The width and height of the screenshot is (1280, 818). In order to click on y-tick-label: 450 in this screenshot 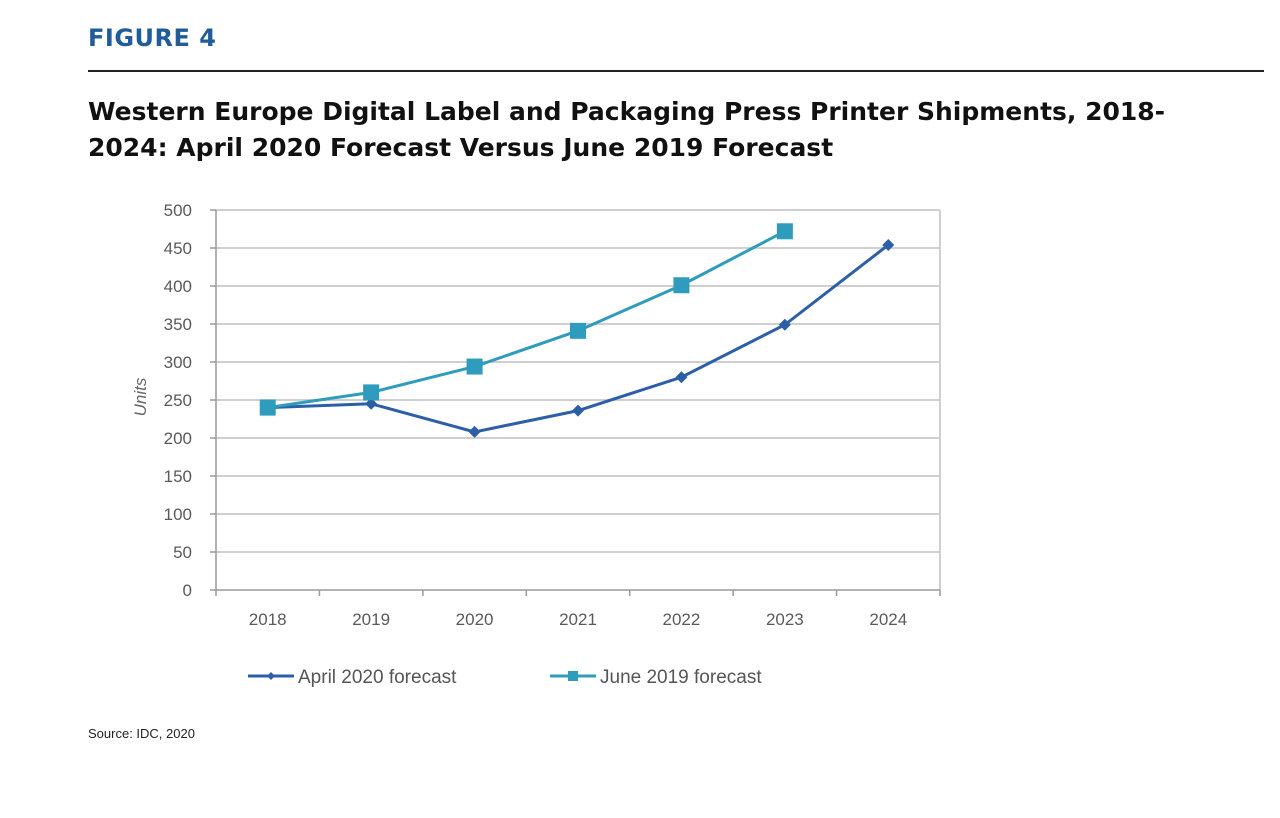, I will do `click(178, 248)`.